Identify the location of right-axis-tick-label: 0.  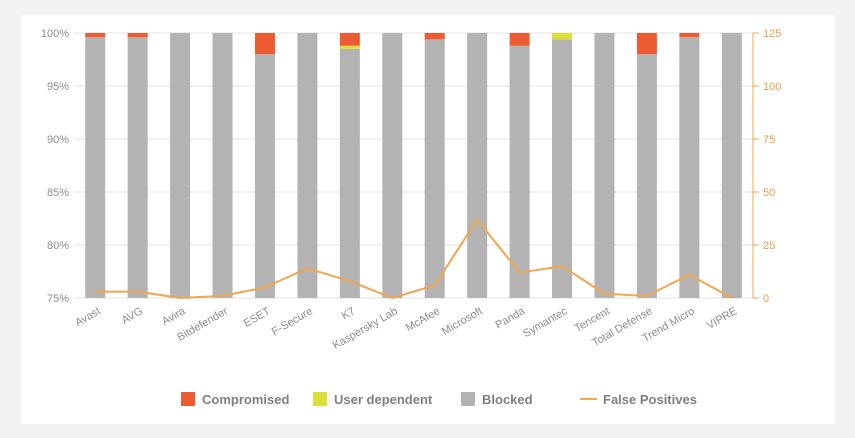
(766, 299).